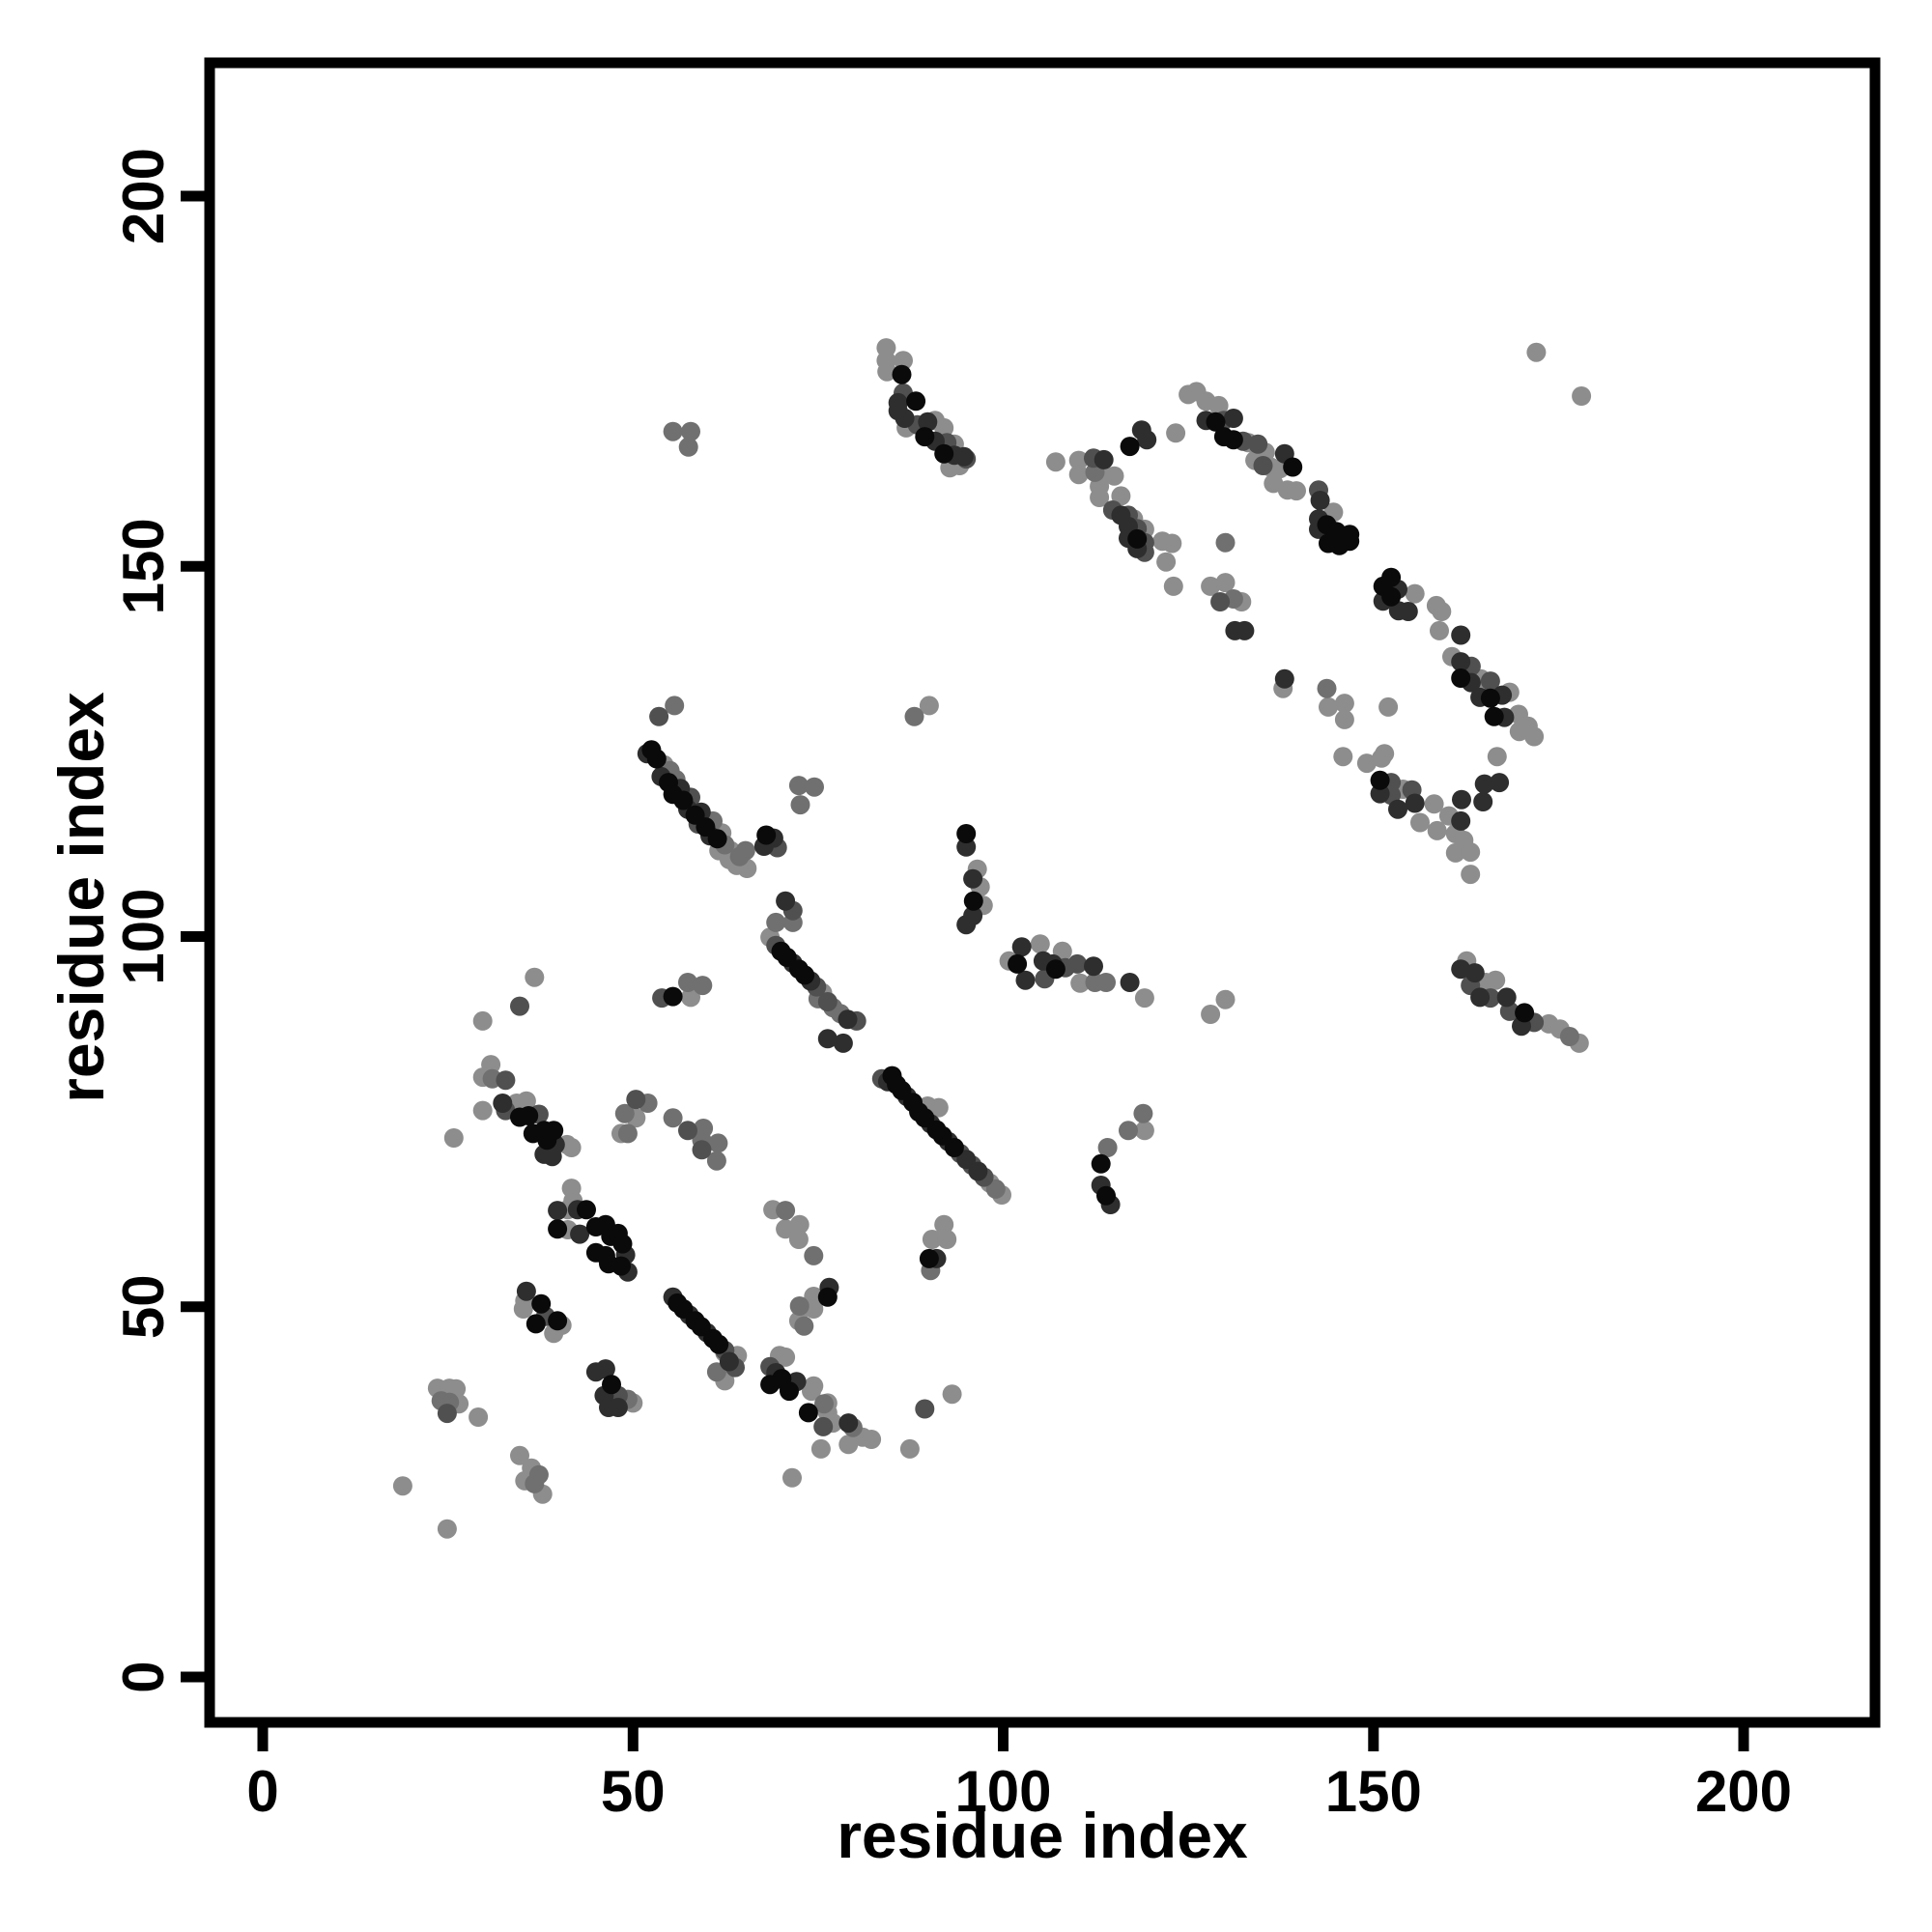  What do you see at coordinates (143, 566) in the screenshot?
I see `y-tick-label: 150` at bounding box center [143, 566].